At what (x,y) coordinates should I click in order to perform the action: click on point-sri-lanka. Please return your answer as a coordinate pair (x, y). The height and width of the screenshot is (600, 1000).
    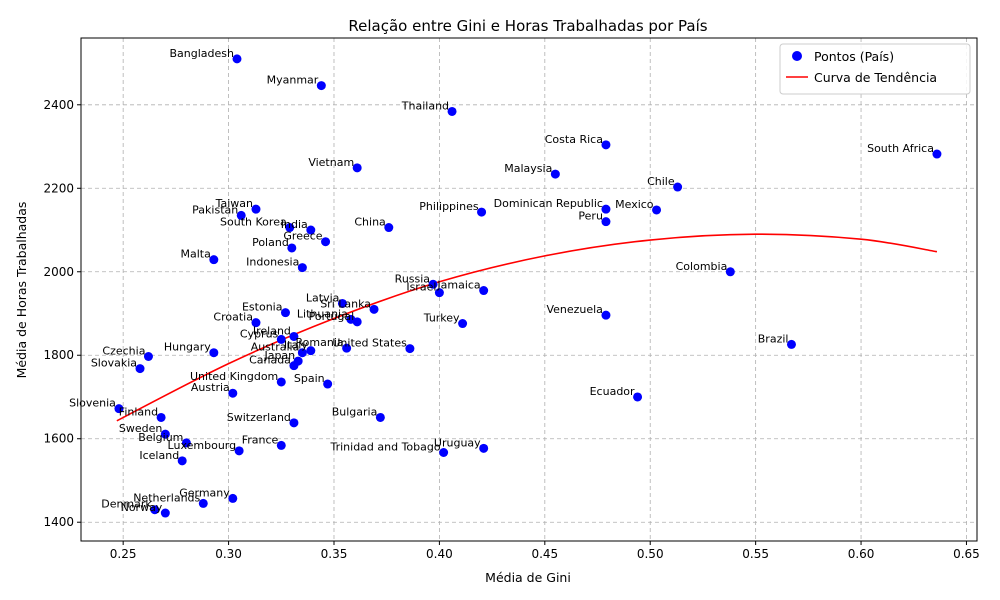
    Looking at the image, I should click on (374, 309).